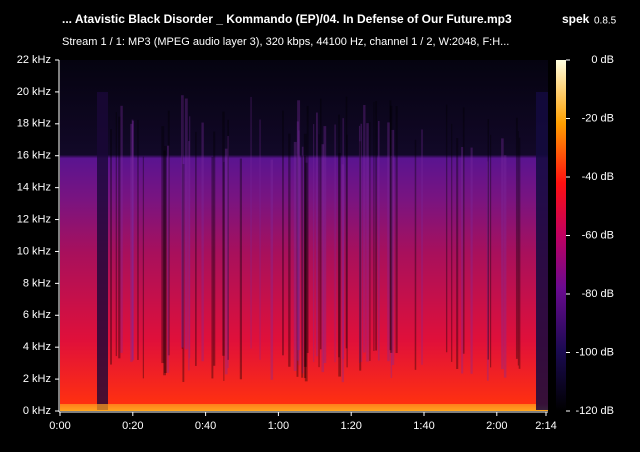 Image resolution: width=640 pixels, height=452 pixels. What do you see at coordinates (350, 426) in the screenshot?
I see `x-tick-label: 1:20` at bounding box center [350, 426].